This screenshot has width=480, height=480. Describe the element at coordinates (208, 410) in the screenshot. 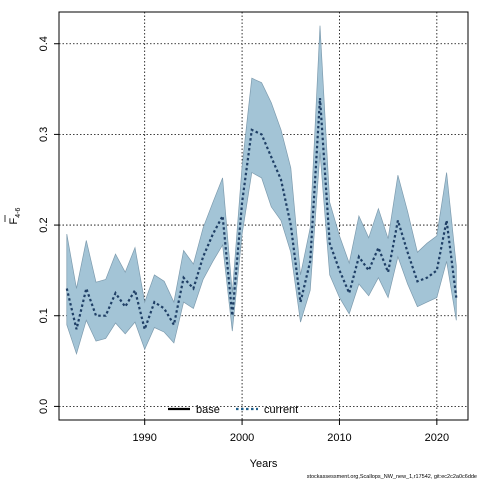

I see `legend-label-base: base` at that location.